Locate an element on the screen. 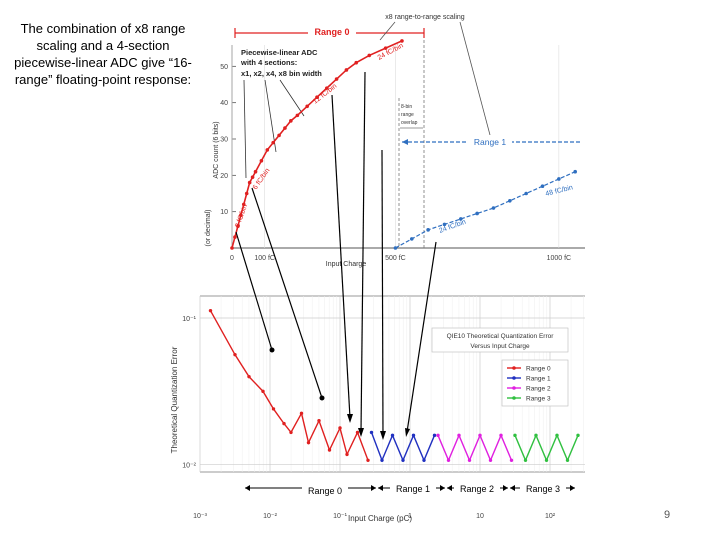 Image resolution: width=720 pixels, height=540 pixels. span-label-range1: Range 1 is located at coordinates (413, 489).